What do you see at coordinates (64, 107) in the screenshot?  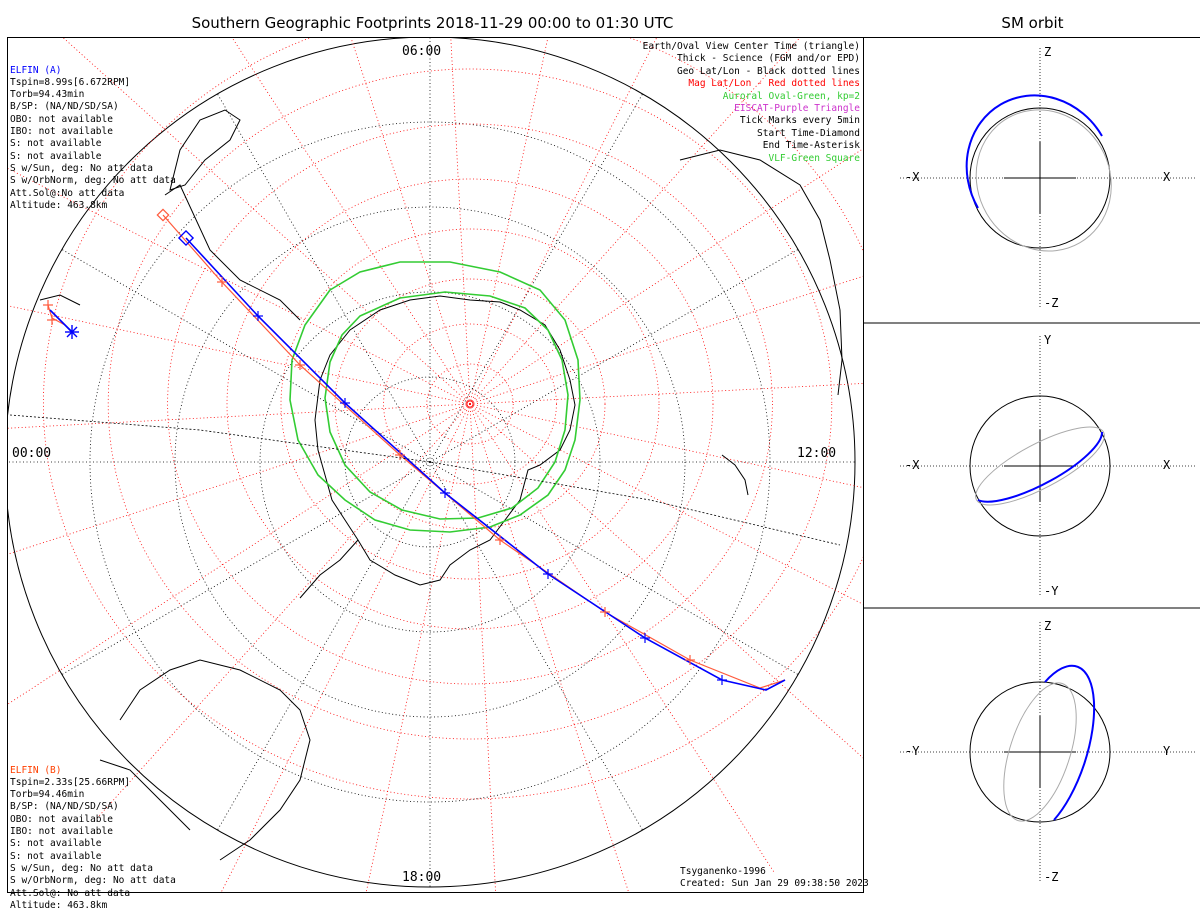 I see `elfin-a-line: B/SP: (NA/ND/SD/SA)` at bounding box center [64, 107].